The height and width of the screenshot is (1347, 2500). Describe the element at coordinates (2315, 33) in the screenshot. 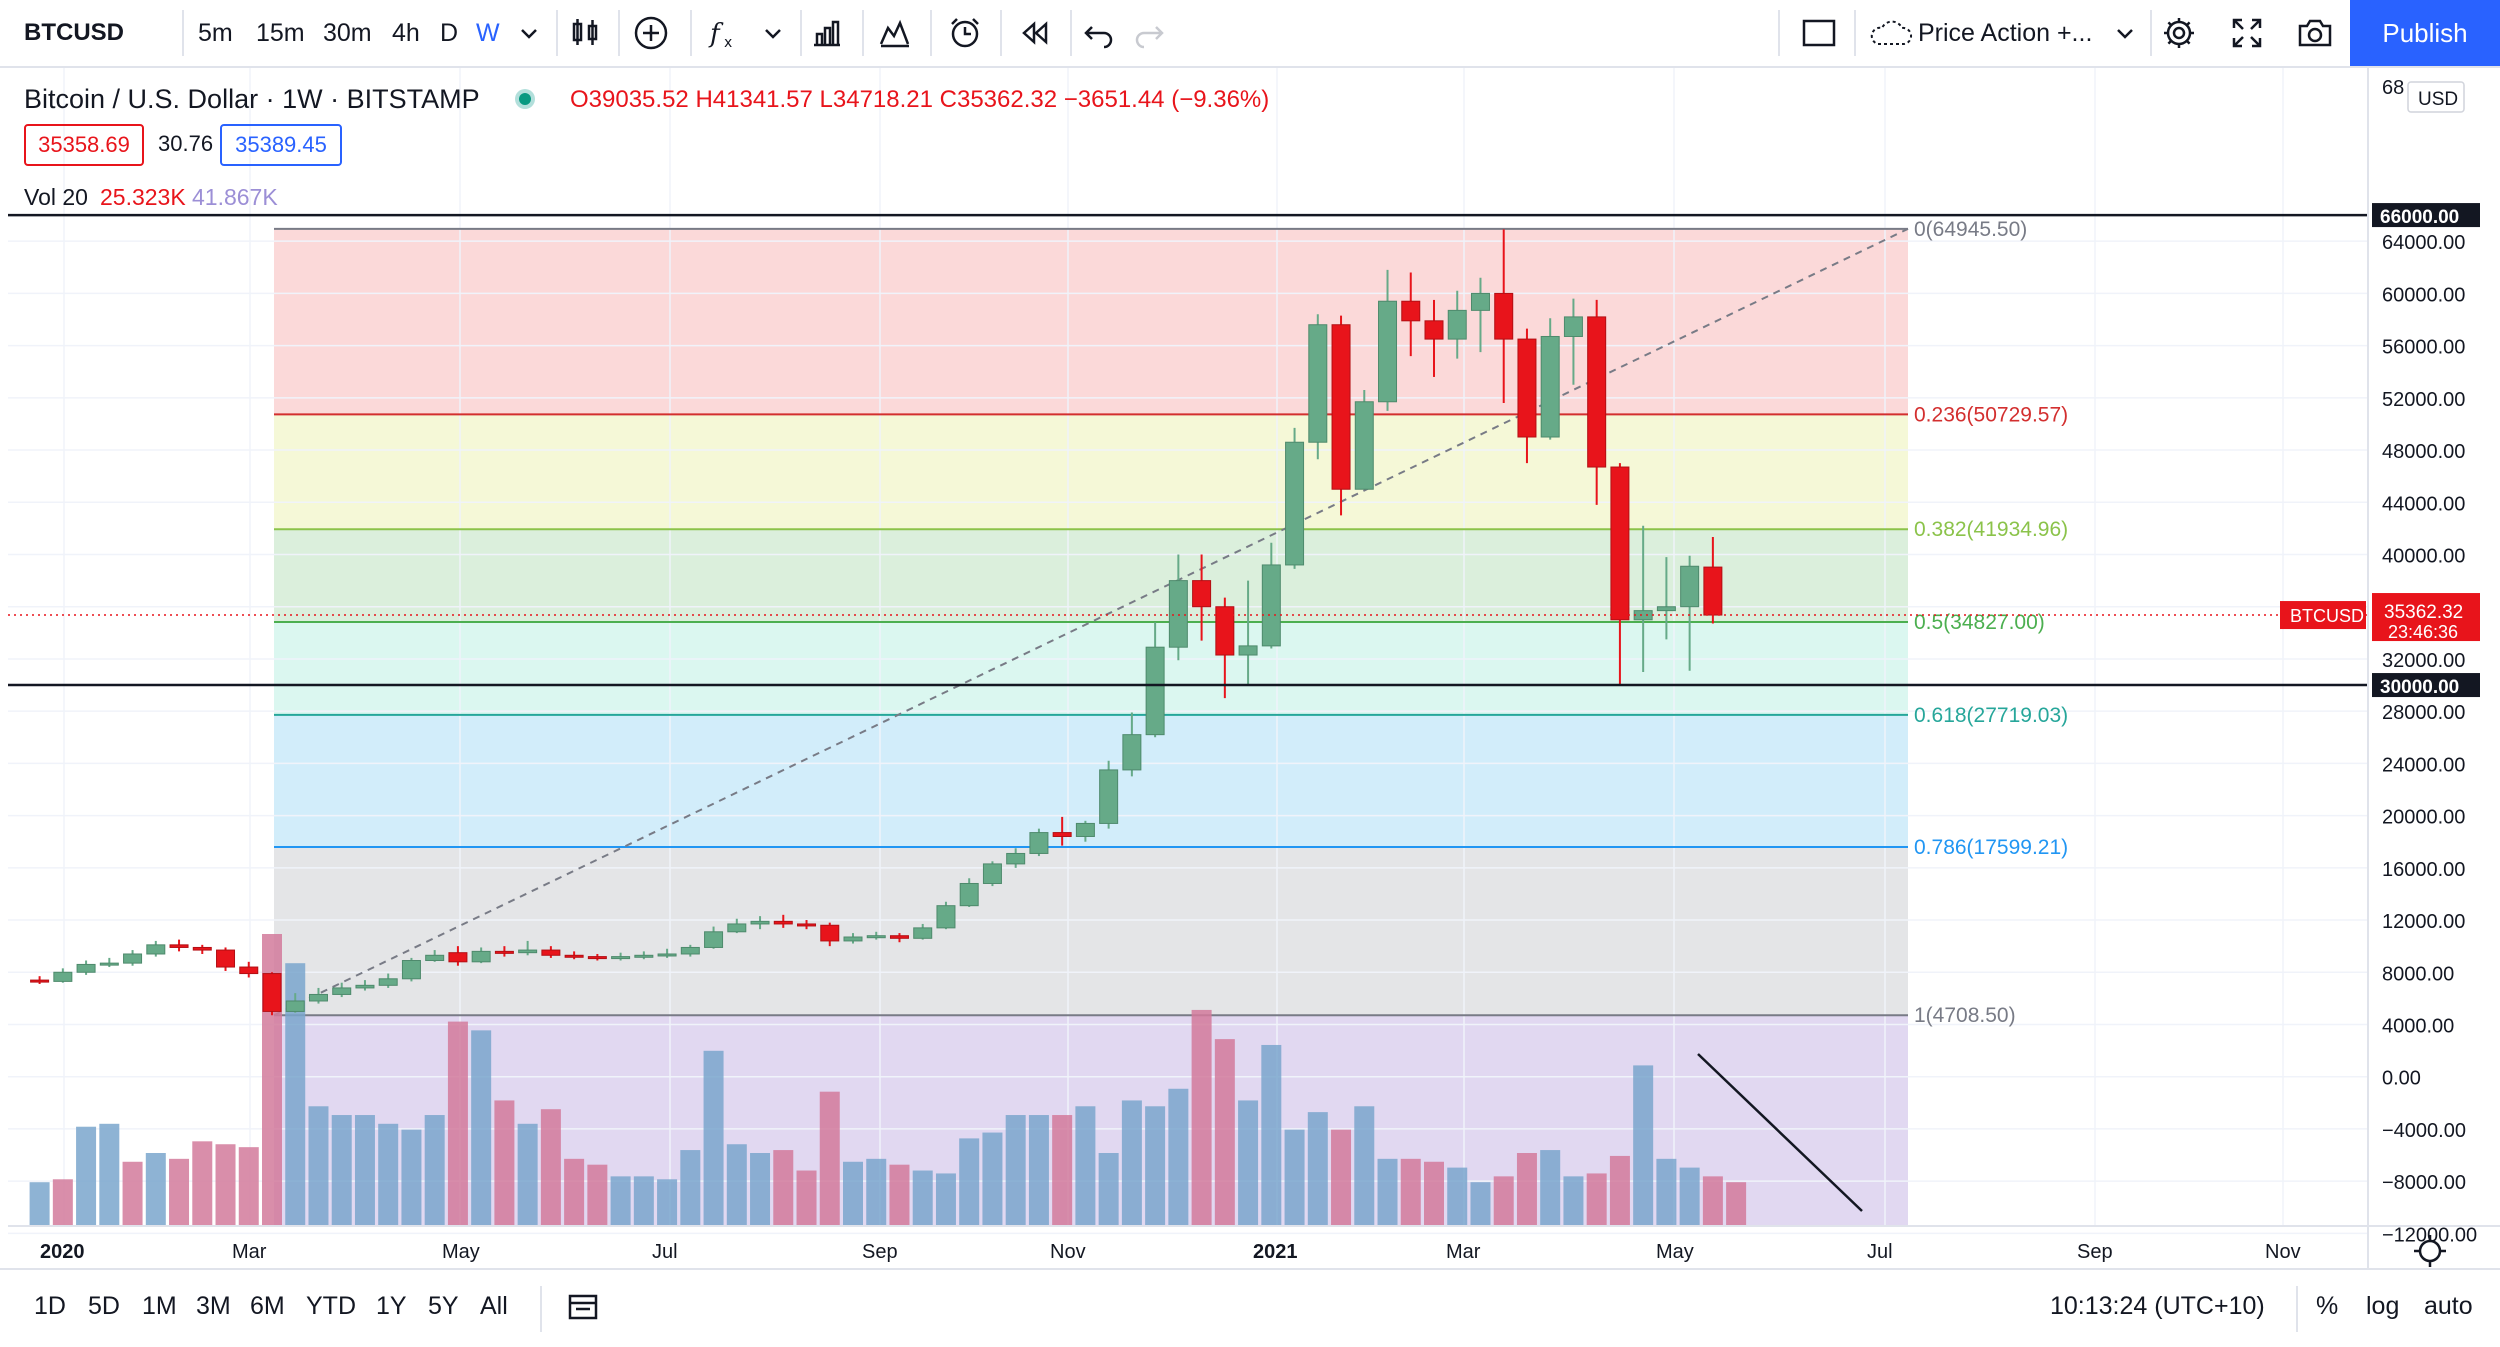

I see `camera-icon` at that location.